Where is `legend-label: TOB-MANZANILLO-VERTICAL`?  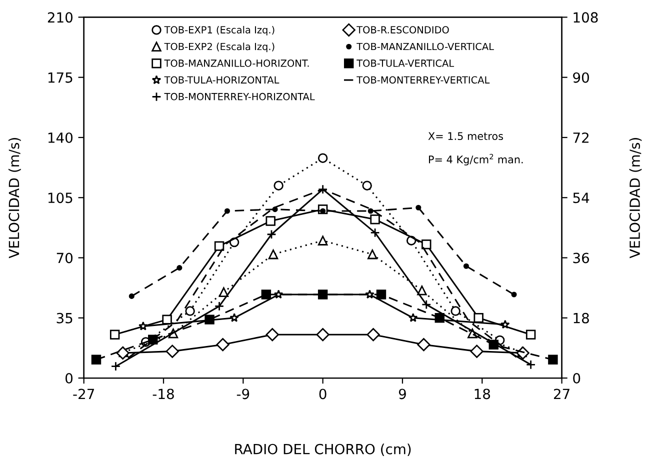
legend-label: TOB-MANZANILLO-VERTICAL is located at coordinates (425, 46).